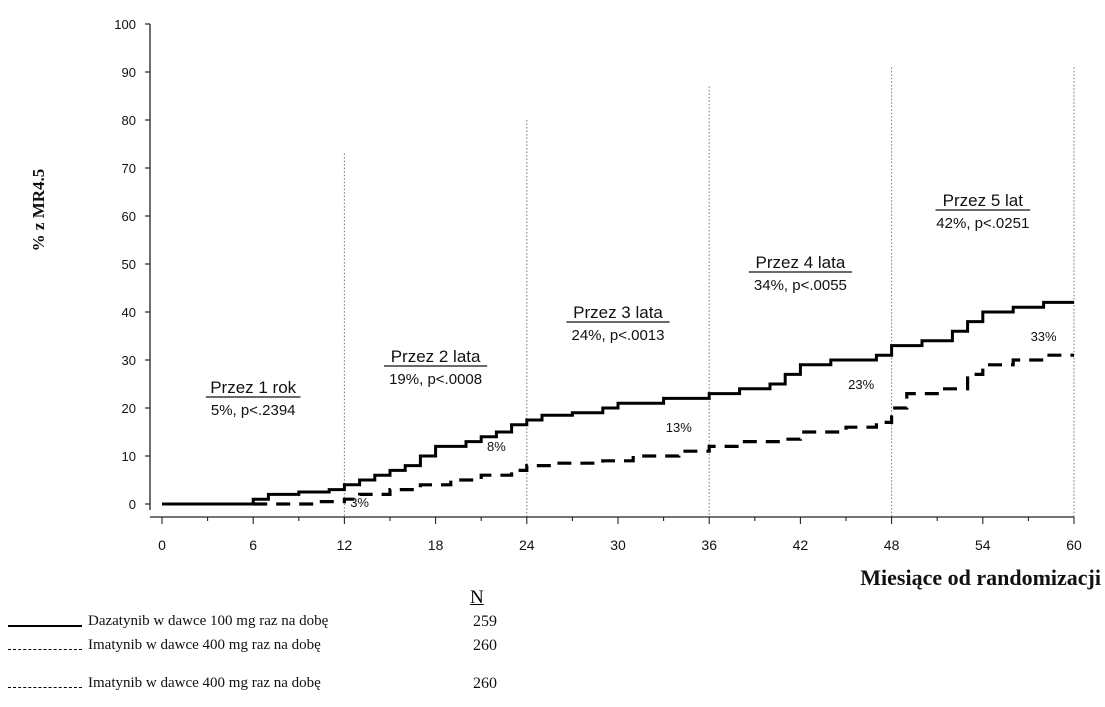 The height and width of the screenshot is (707, 1105). What do you see at coordinates (129, 456) in the screenshot?
I see `y-tick-label: 10` at bounding box center [129, 456].